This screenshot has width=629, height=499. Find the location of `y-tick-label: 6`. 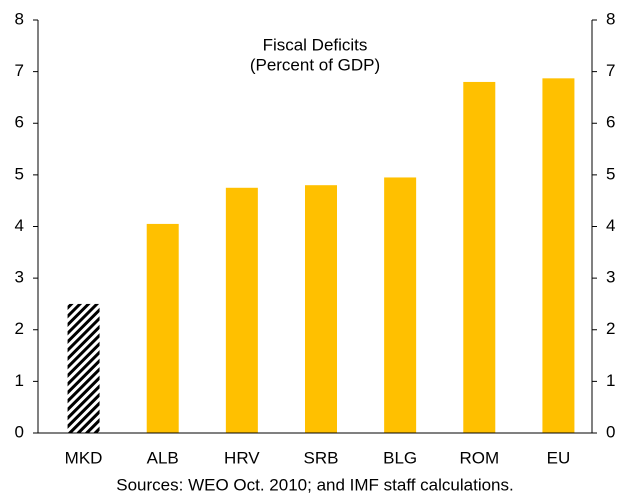

y-tick-label: 6 is located at coordinates (19, 122).